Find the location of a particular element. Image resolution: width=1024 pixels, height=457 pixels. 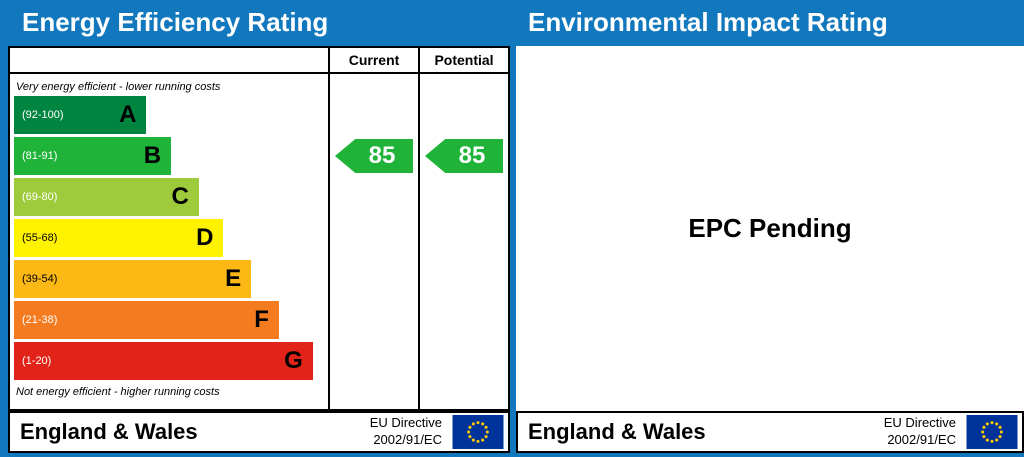

right-eu-directive-text: EU Directive 2002/91/EC is located at coordinates (919, 431).